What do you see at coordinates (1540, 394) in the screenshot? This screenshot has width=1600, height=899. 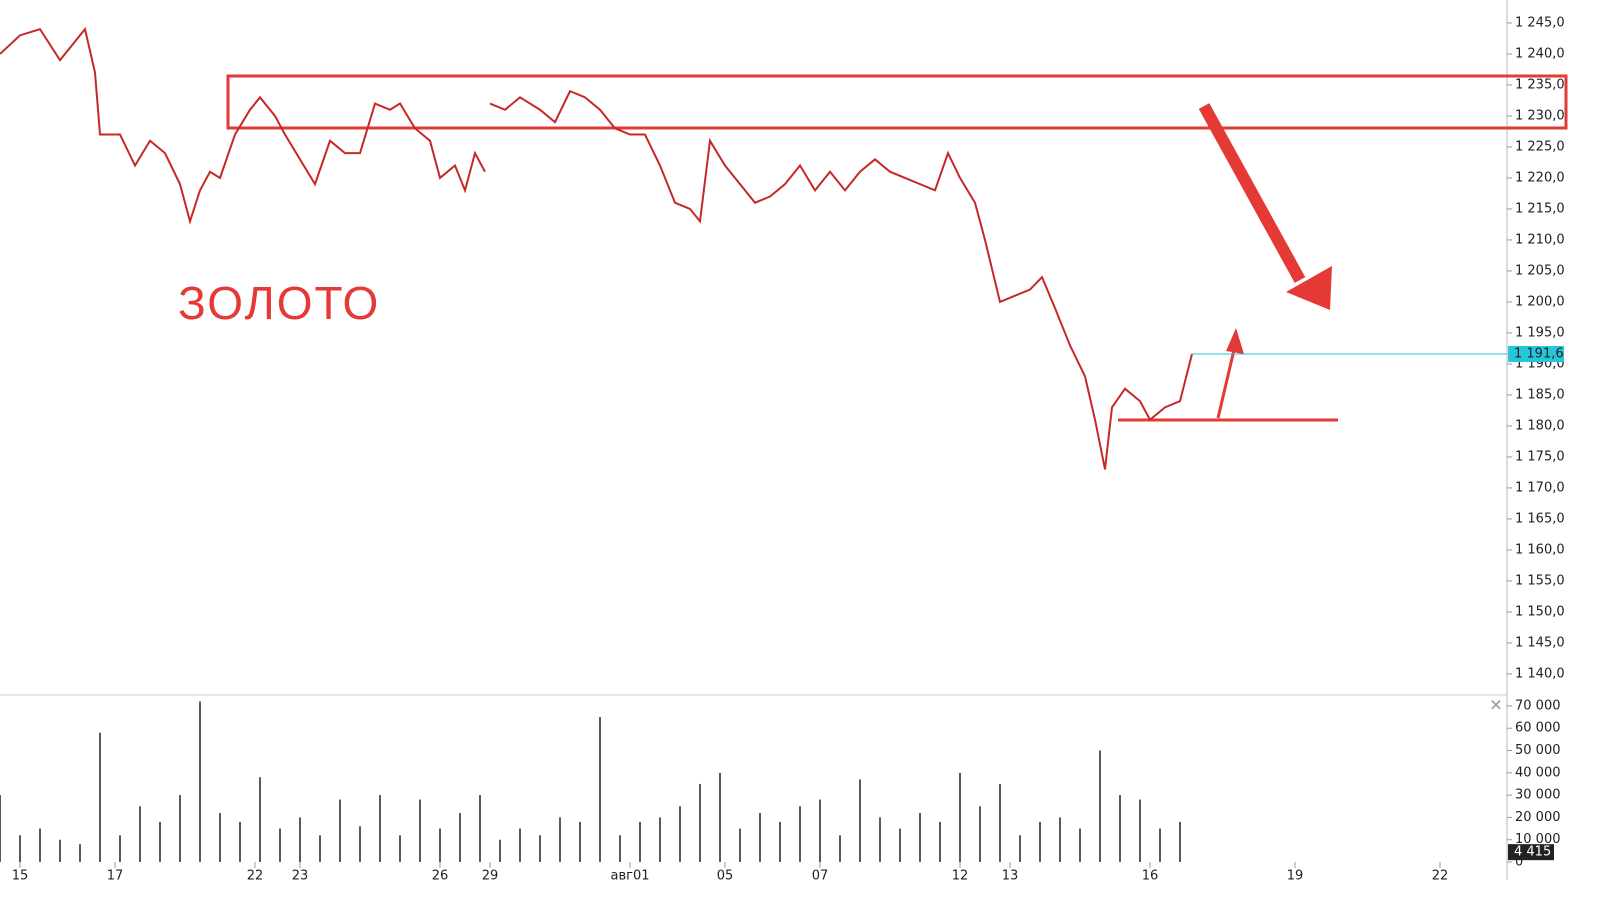 I see `y-tick-label: 1 185,0` at bounding box center [1540, 394].